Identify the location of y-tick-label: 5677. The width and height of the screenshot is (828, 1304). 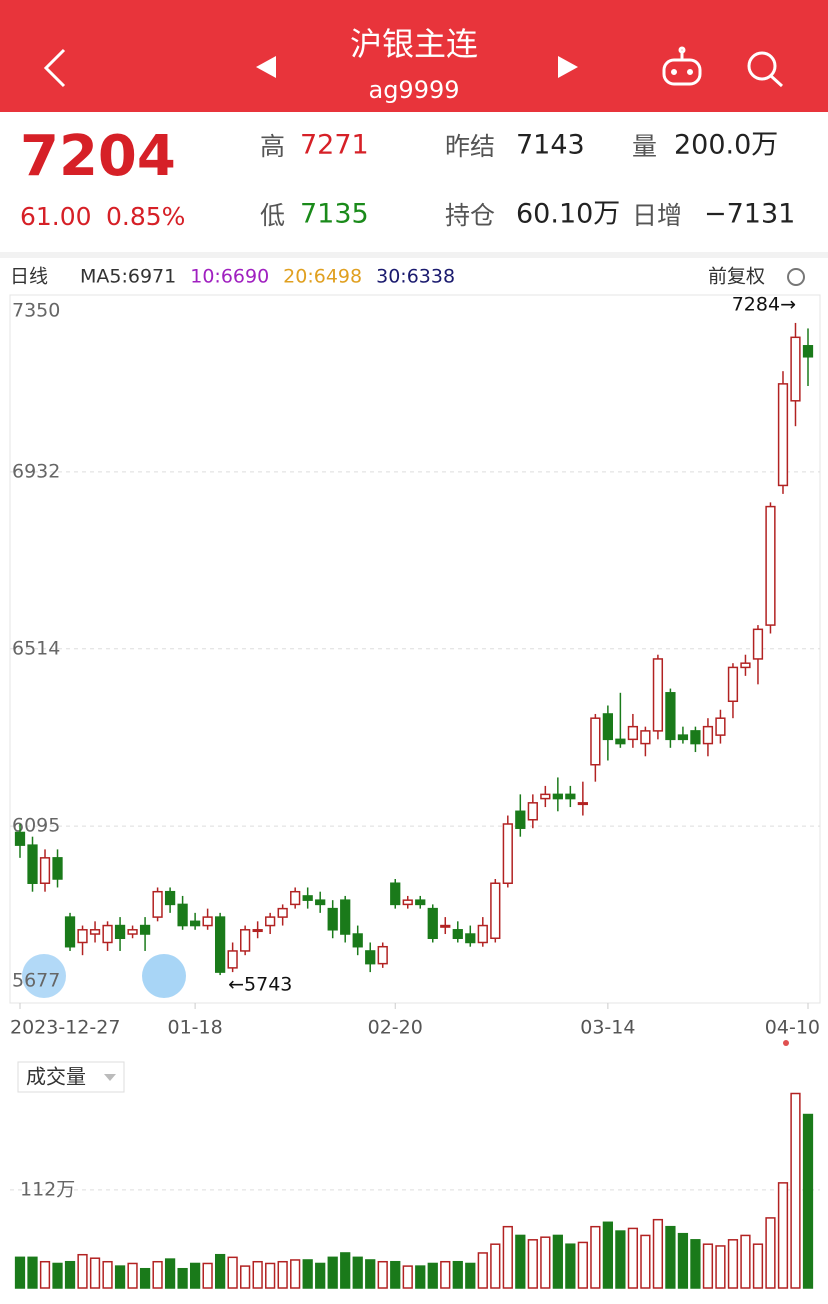
(36, 981).